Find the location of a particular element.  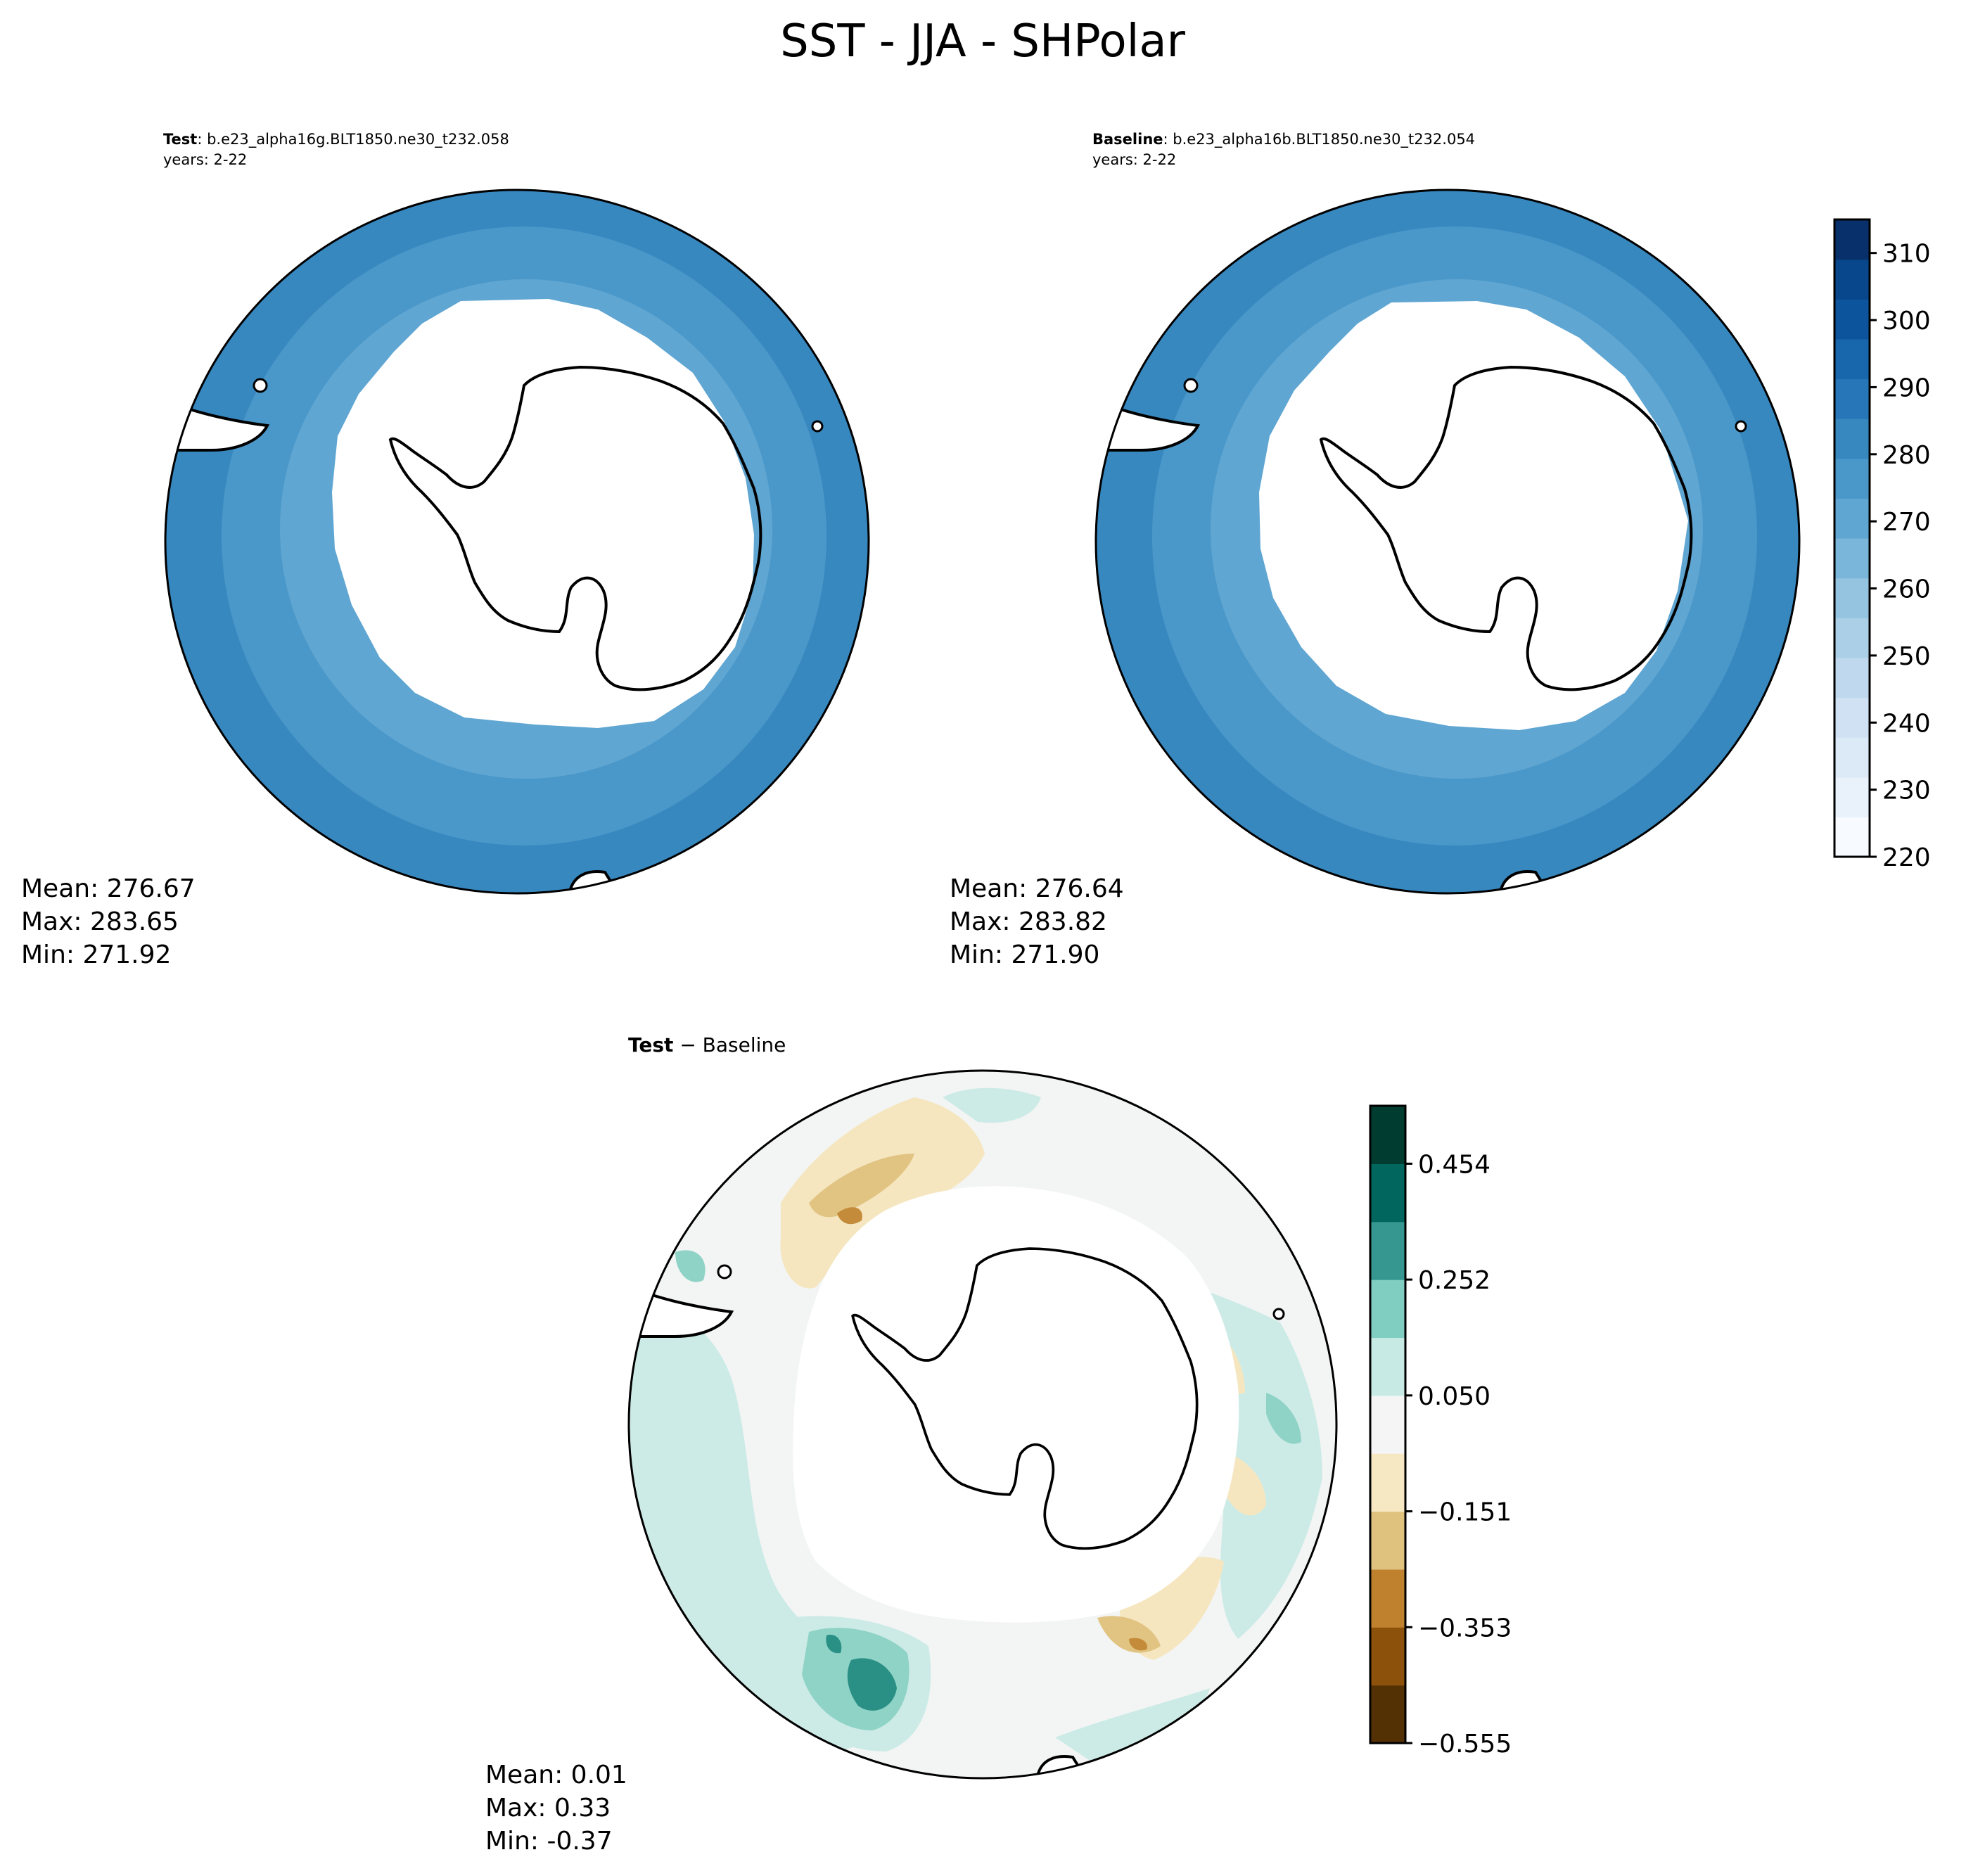

diff-colorbar: 0.454 0.252 0.050 −0.151 −0.353 −0.555 is located at coordinates (1440, 1431).